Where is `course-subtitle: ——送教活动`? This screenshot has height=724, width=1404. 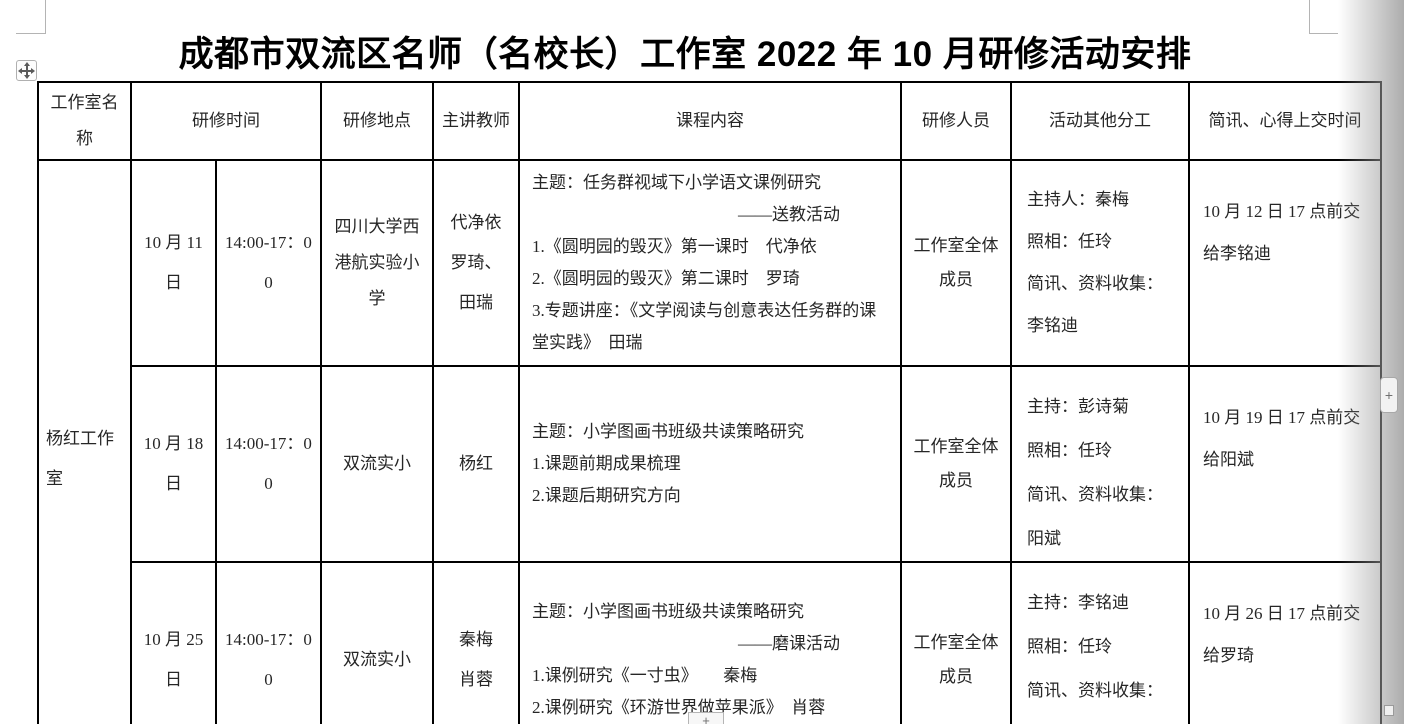
course-subtitle: ——送教活动 is located at coordinates (789, 214).